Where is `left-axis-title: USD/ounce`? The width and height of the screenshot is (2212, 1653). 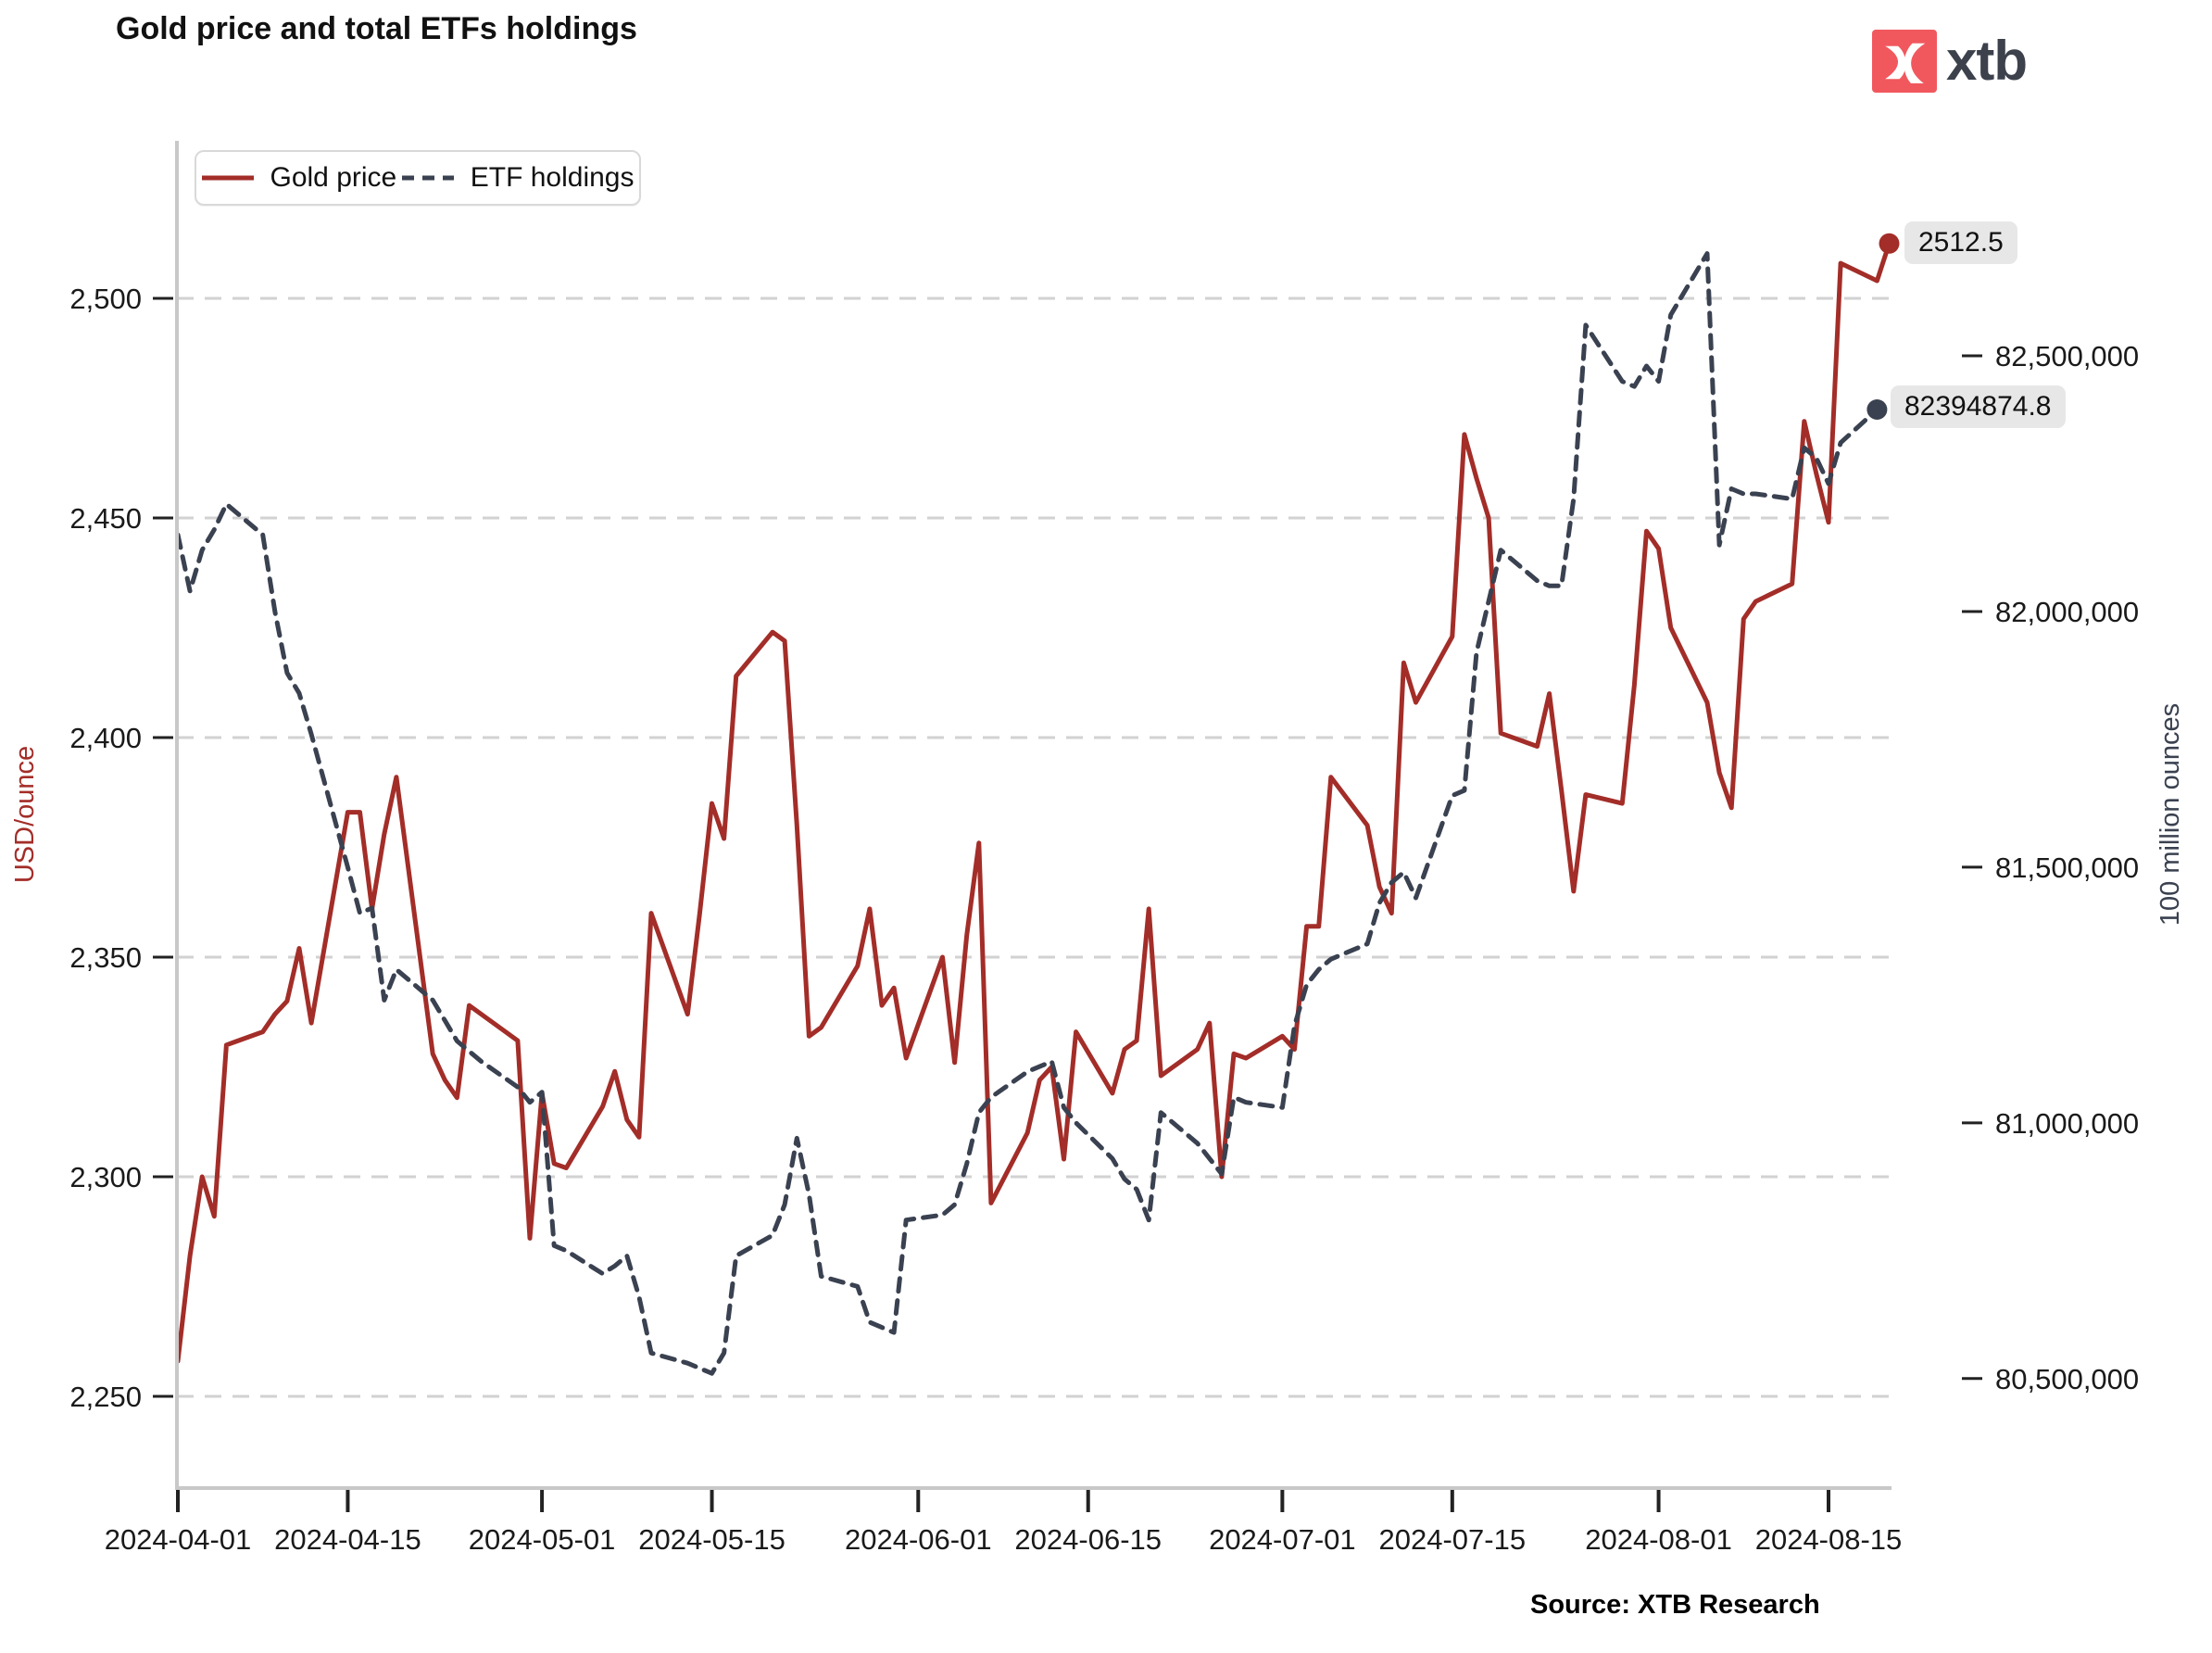 left-axis-title: USD/ounce is located at coordinates (25, 814).